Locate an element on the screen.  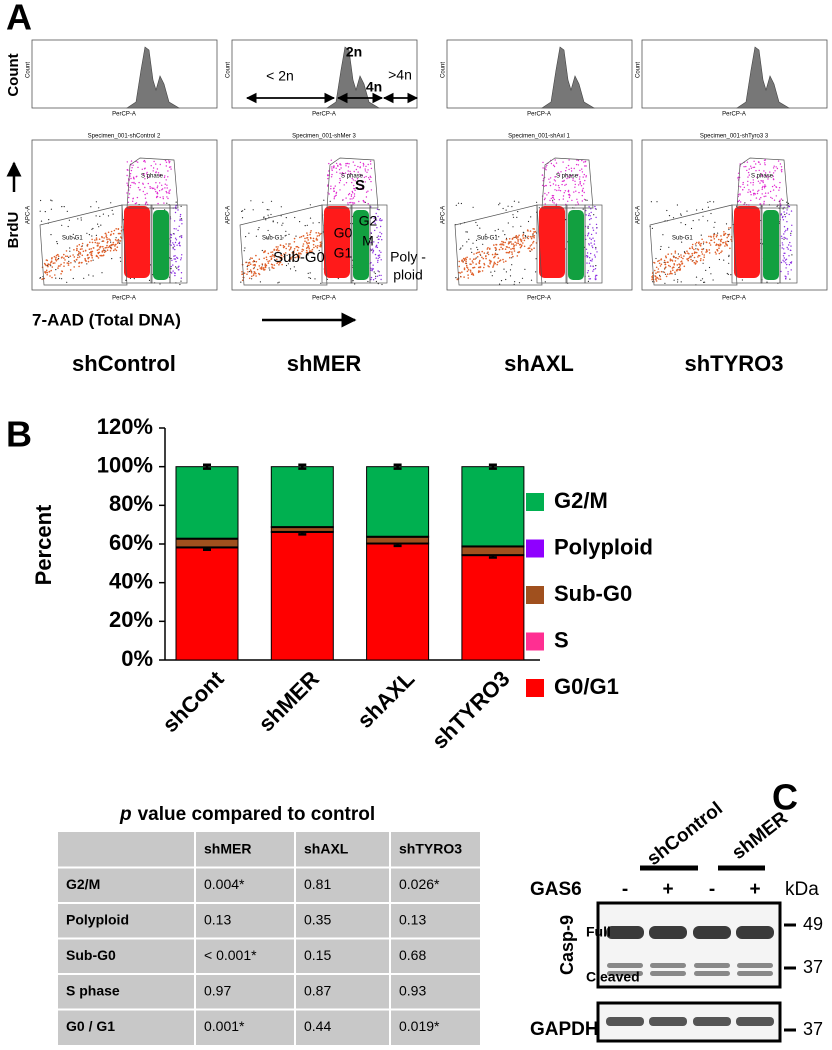
plot-title: Specimen_001-shMer 3 is located at coordinates (324, 137).